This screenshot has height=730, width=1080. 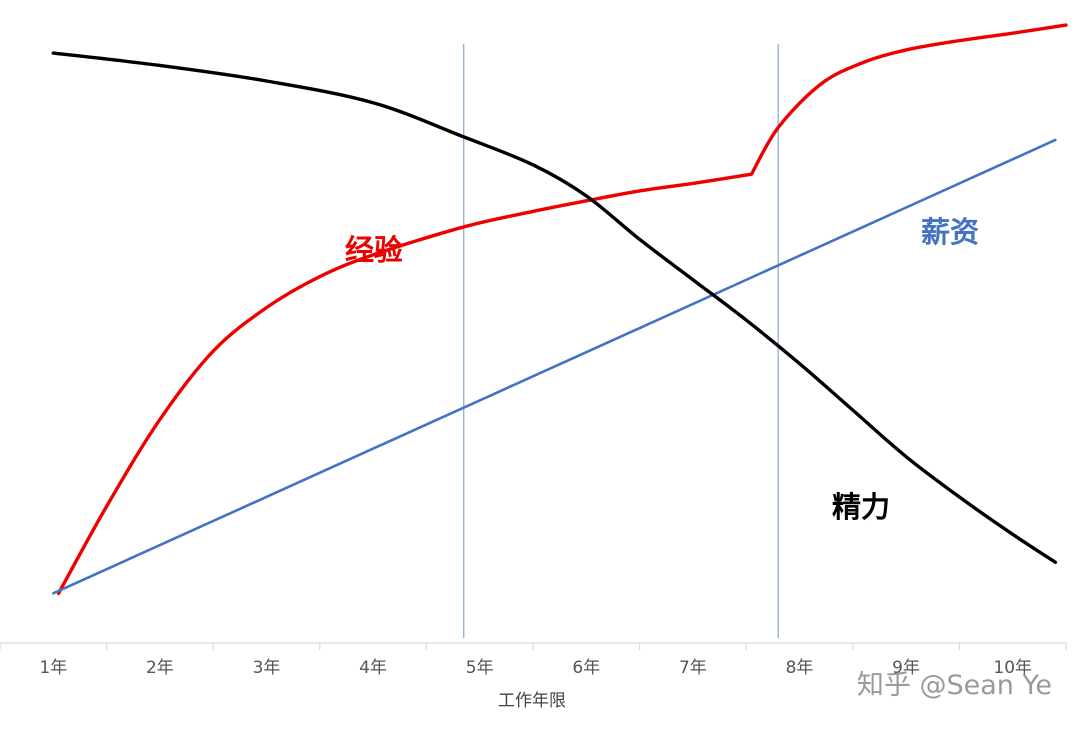 I want to click on x-tick-label: 7年, so click(x=693, y=668).